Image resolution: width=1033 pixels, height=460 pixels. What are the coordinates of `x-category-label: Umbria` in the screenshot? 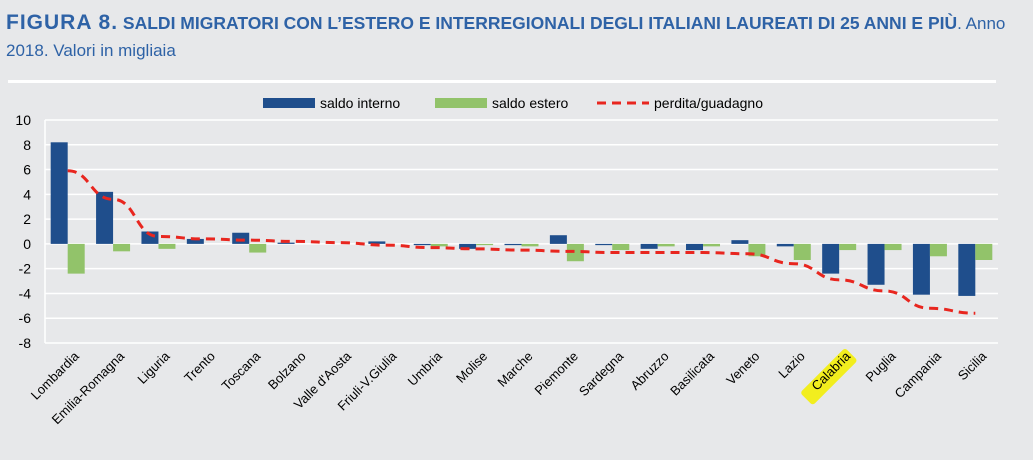 It's located at (425, 368).